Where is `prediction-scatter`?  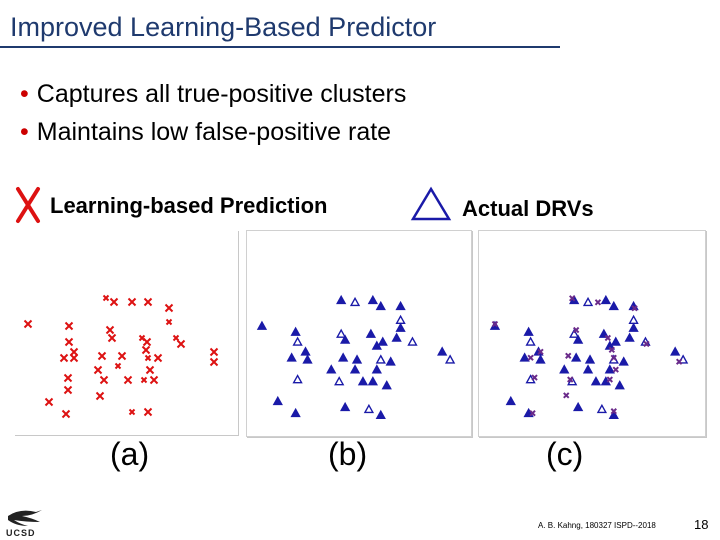
prediction-scatter is located at coordinates (121, 356).